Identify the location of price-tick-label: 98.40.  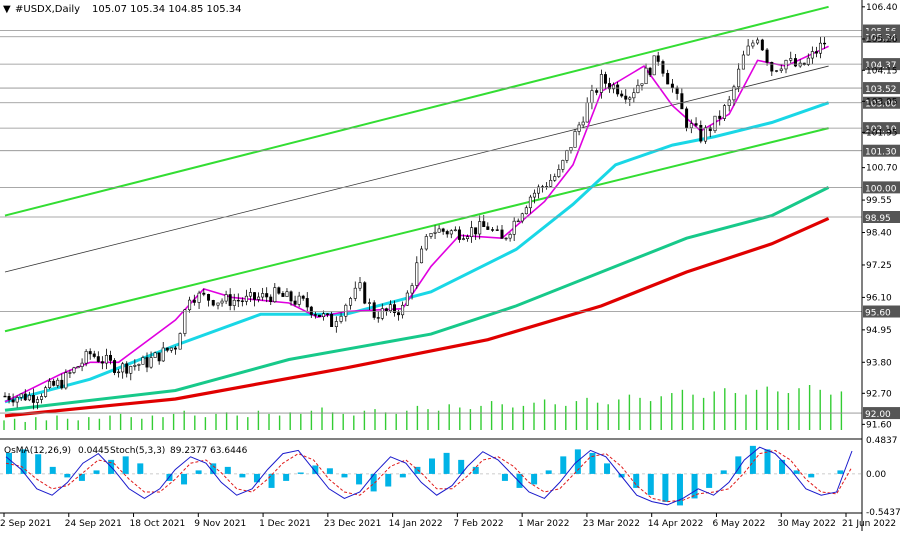
(879, 234).